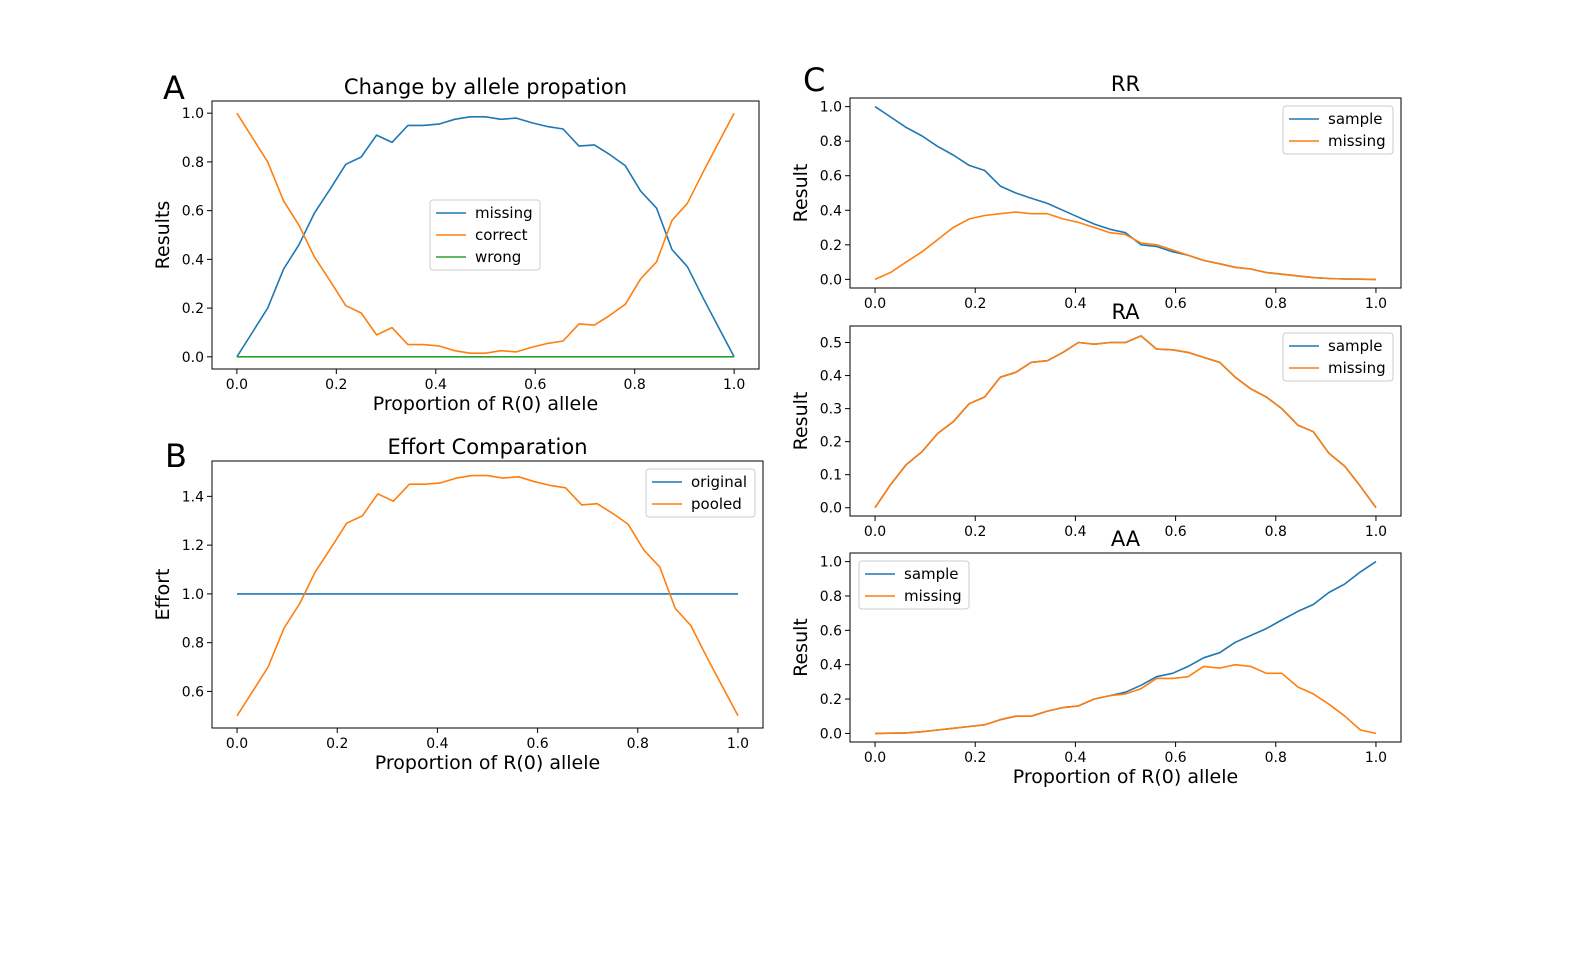 The width and height of the screenshot is (1590, 954). What do you see at coordinates (1126, 539) in the screenshot?
I see `chart-title: AA` at bounding box center [1126, 539].